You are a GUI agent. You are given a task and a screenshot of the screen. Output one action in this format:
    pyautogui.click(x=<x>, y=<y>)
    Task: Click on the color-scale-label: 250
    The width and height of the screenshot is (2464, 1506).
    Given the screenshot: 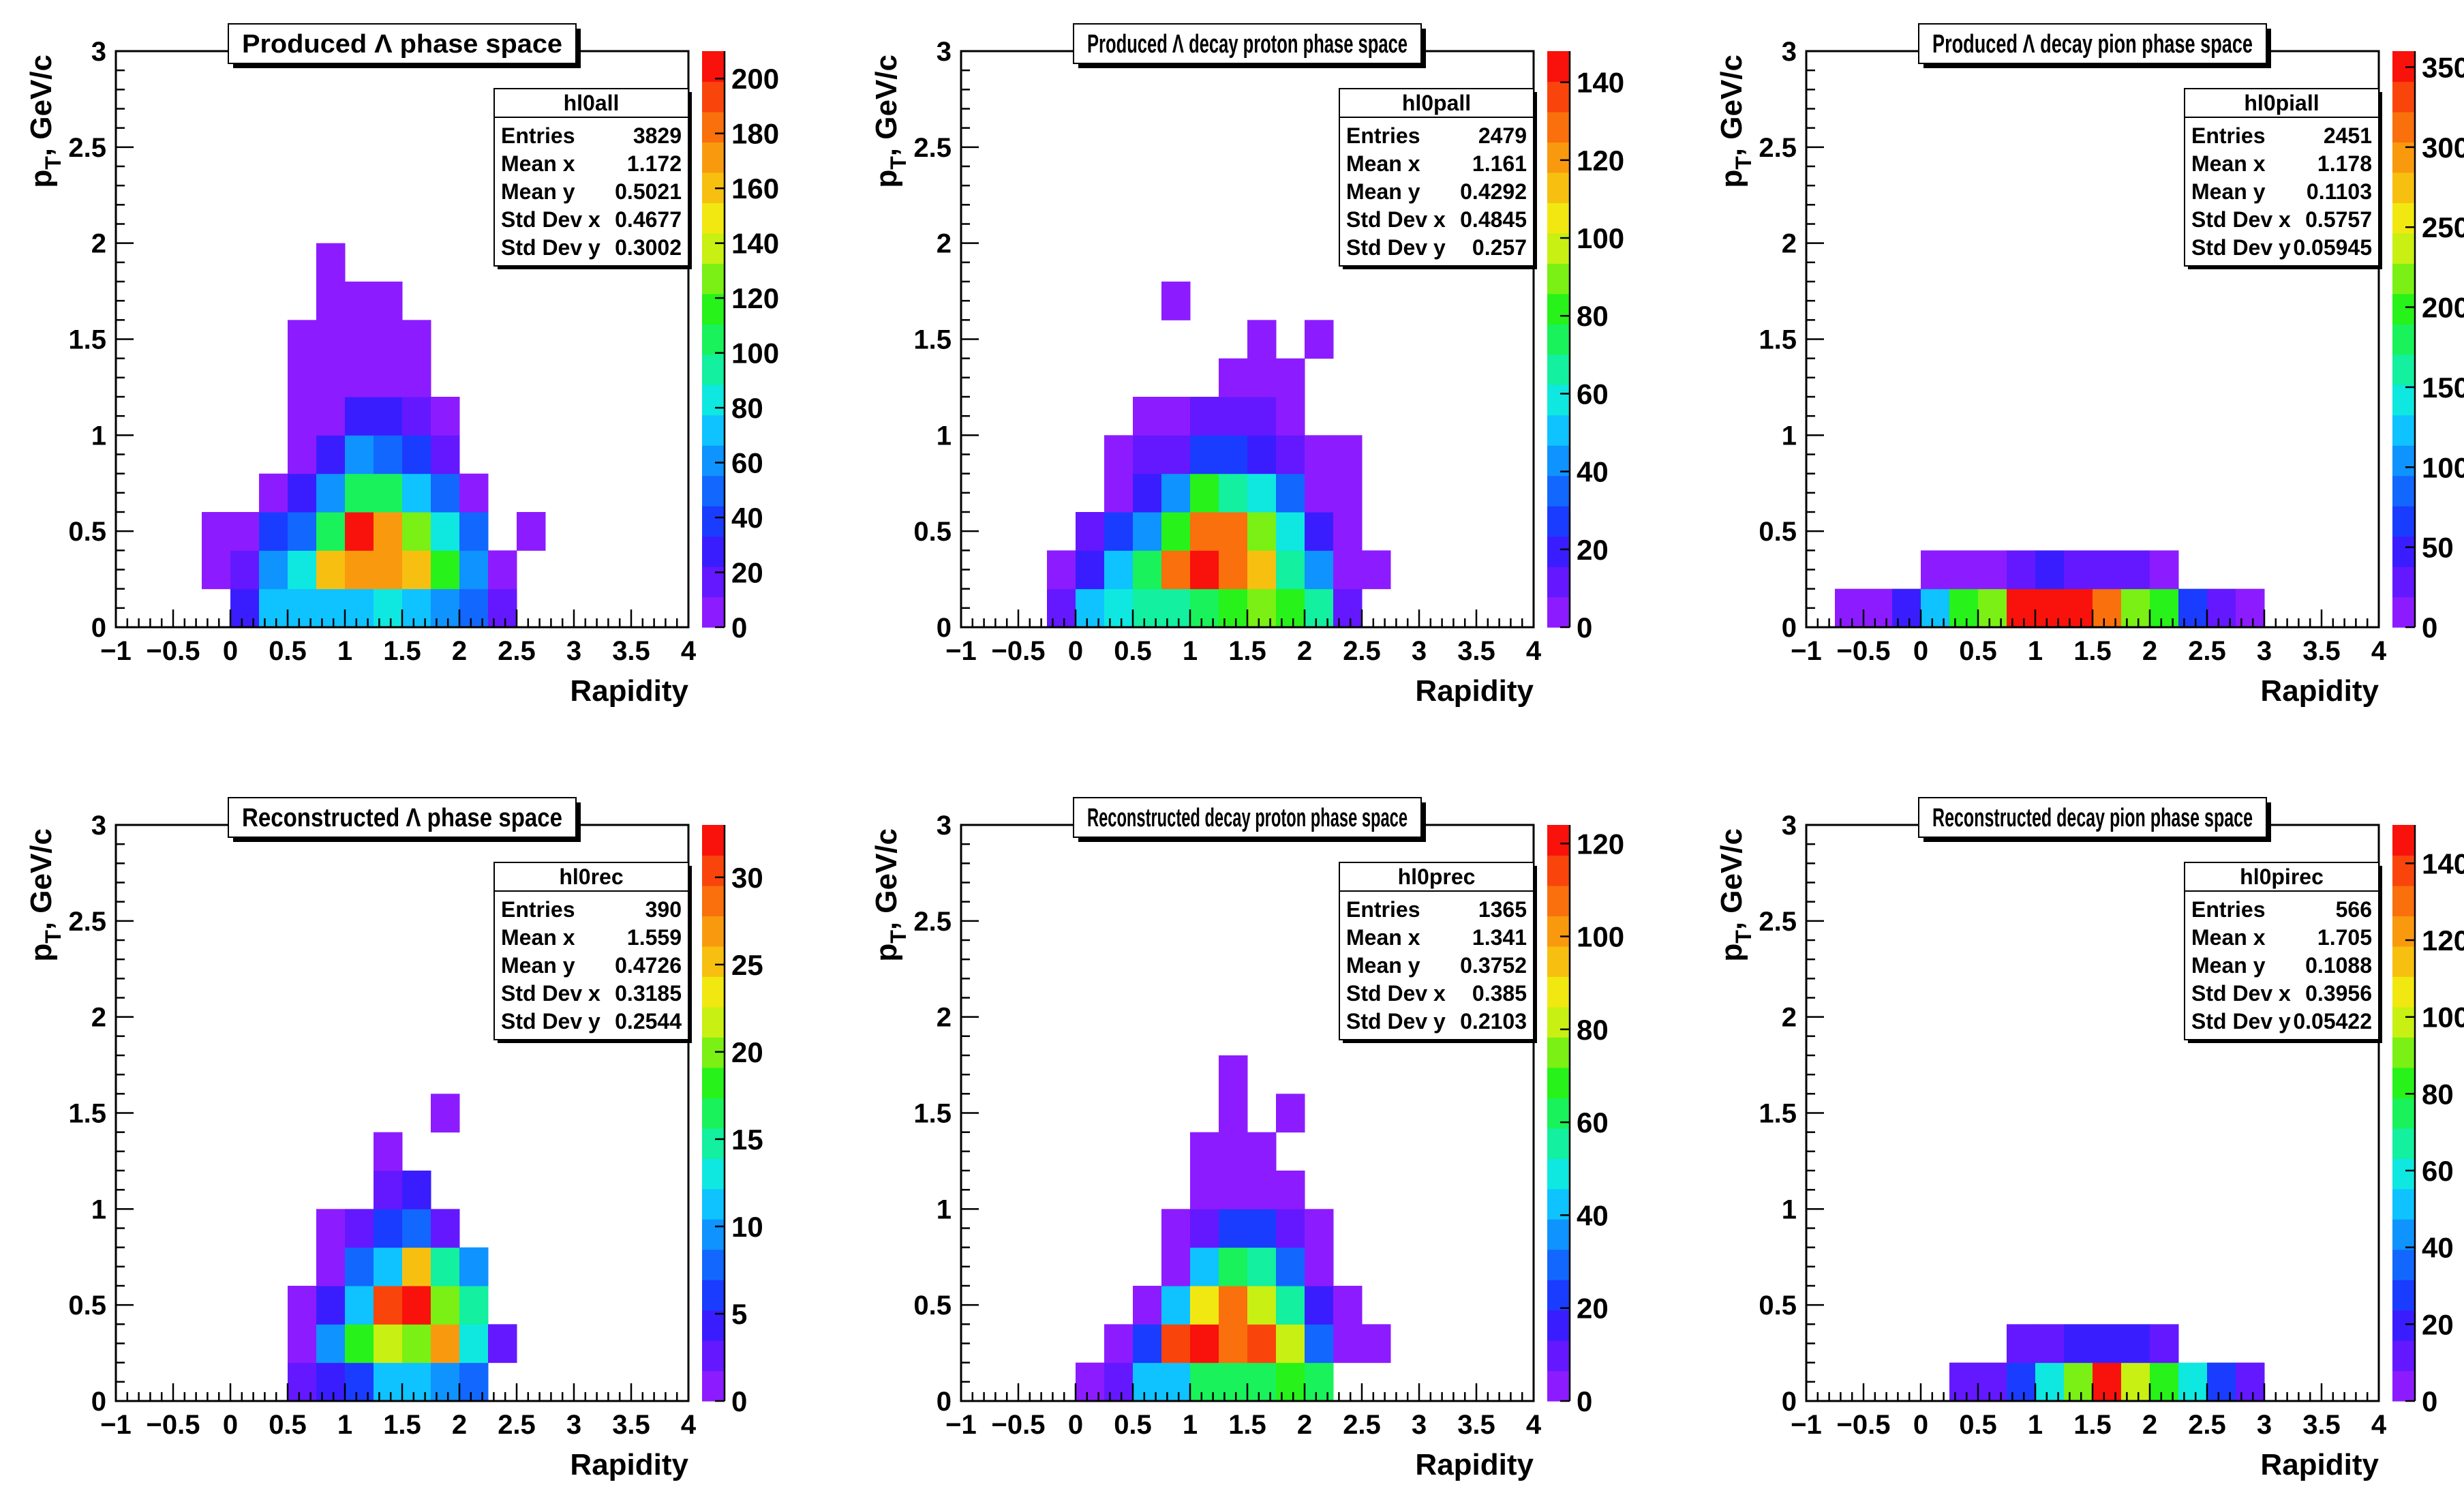 What is the action you would take?
    pyautogui.click(x=2443, y=227)
    